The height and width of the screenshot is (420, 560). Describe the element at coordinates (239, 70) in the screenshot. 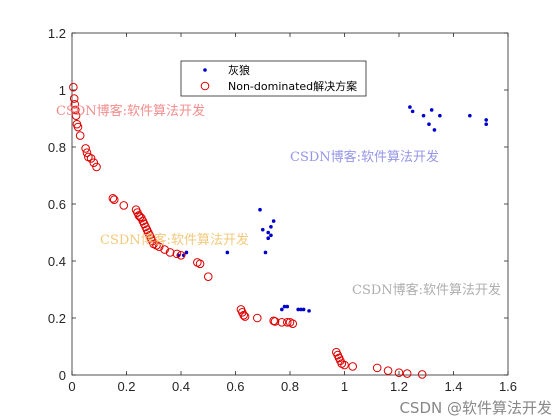

I see `legend-label-wolf: 灰狼` at that location.